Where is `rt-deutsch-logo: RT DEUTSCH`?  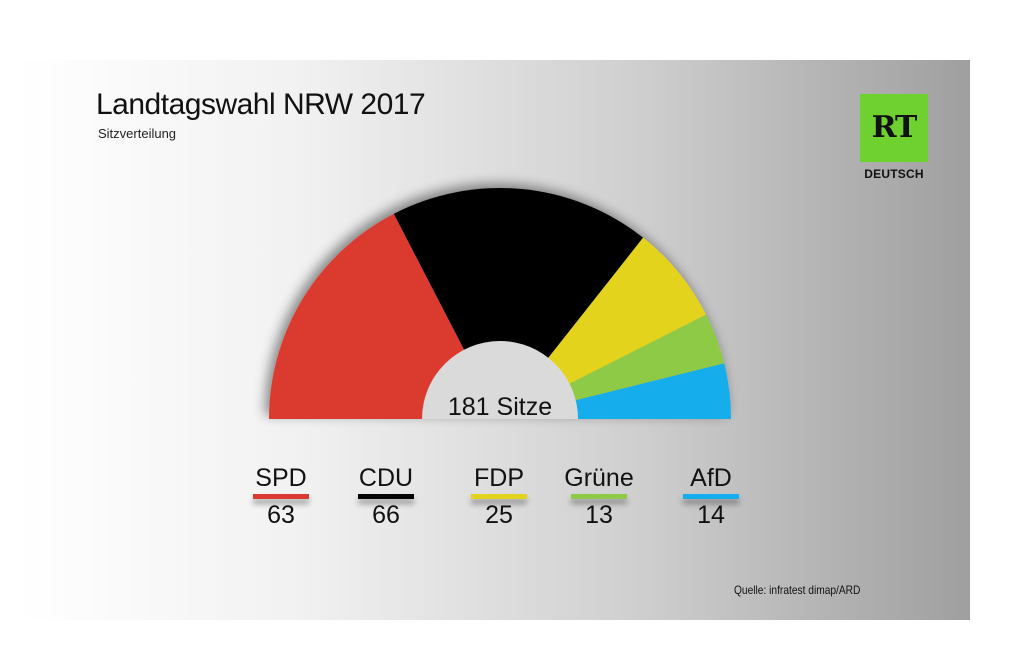 rt-deutsch-logo: RT DEUTSCH is located at coordinates (894, 137).